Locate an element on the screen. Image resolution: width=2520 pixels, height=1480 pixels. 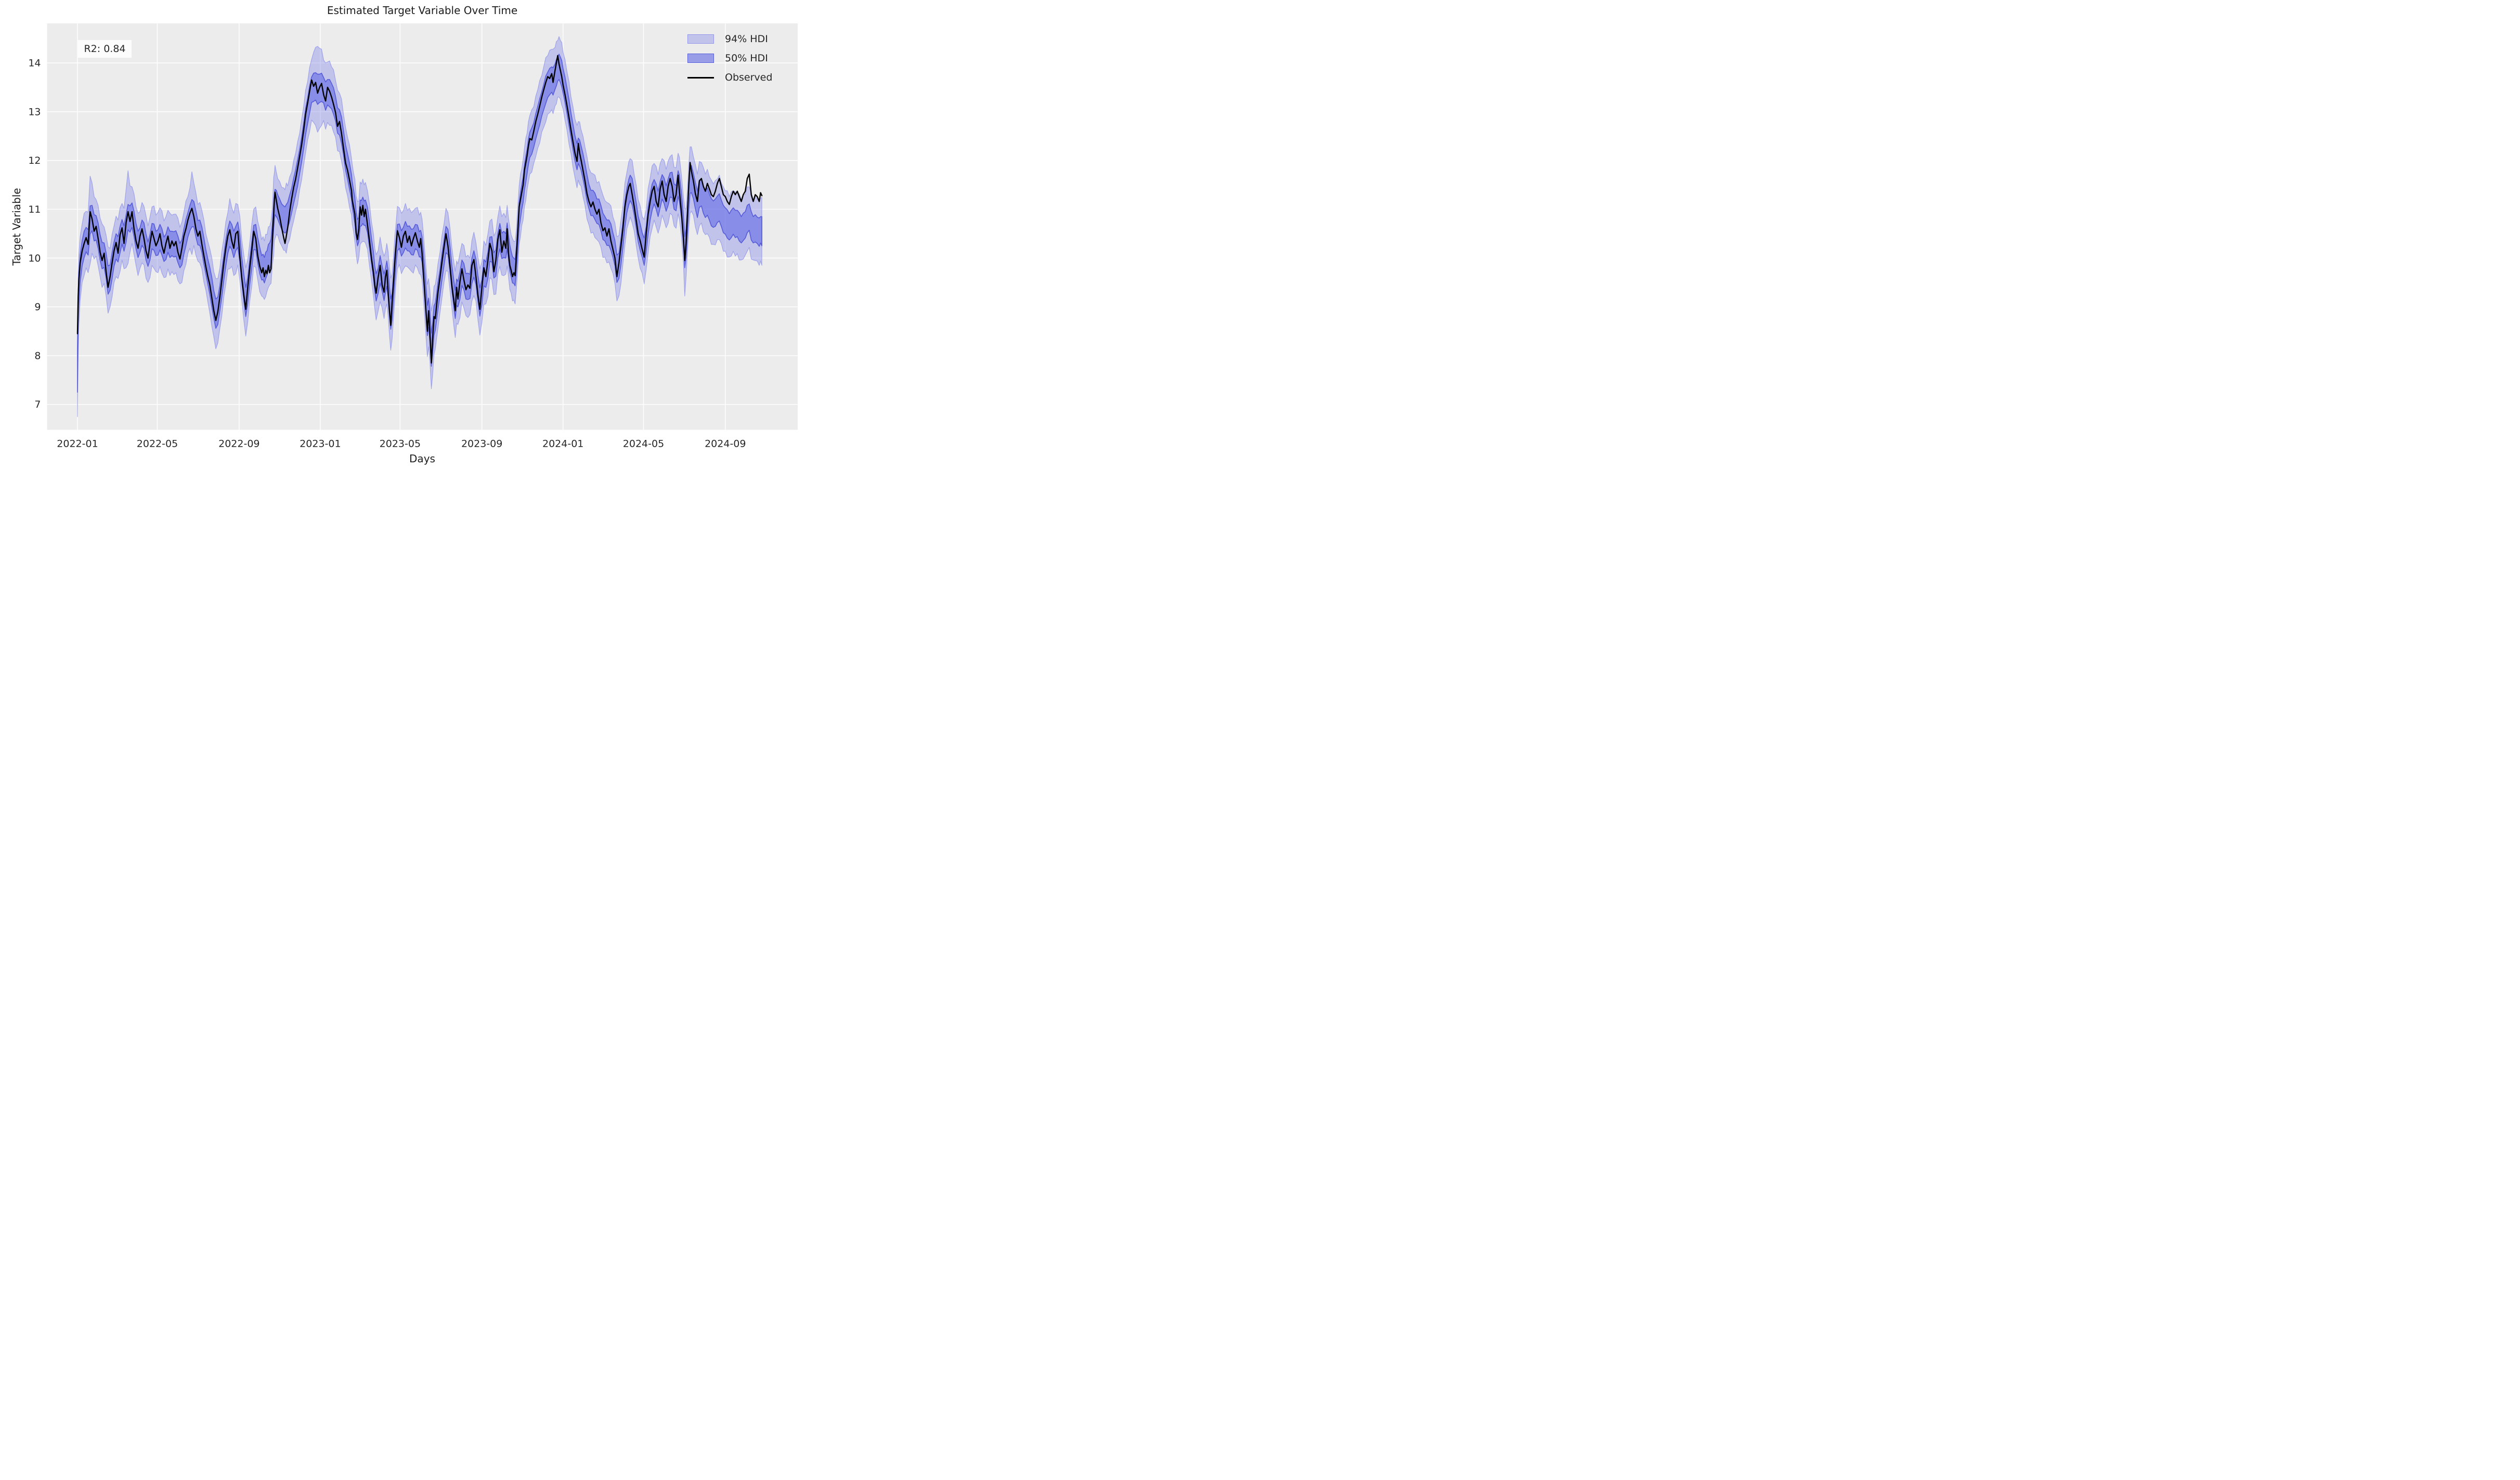
hdi50-band is located at coordinates (419, 223).